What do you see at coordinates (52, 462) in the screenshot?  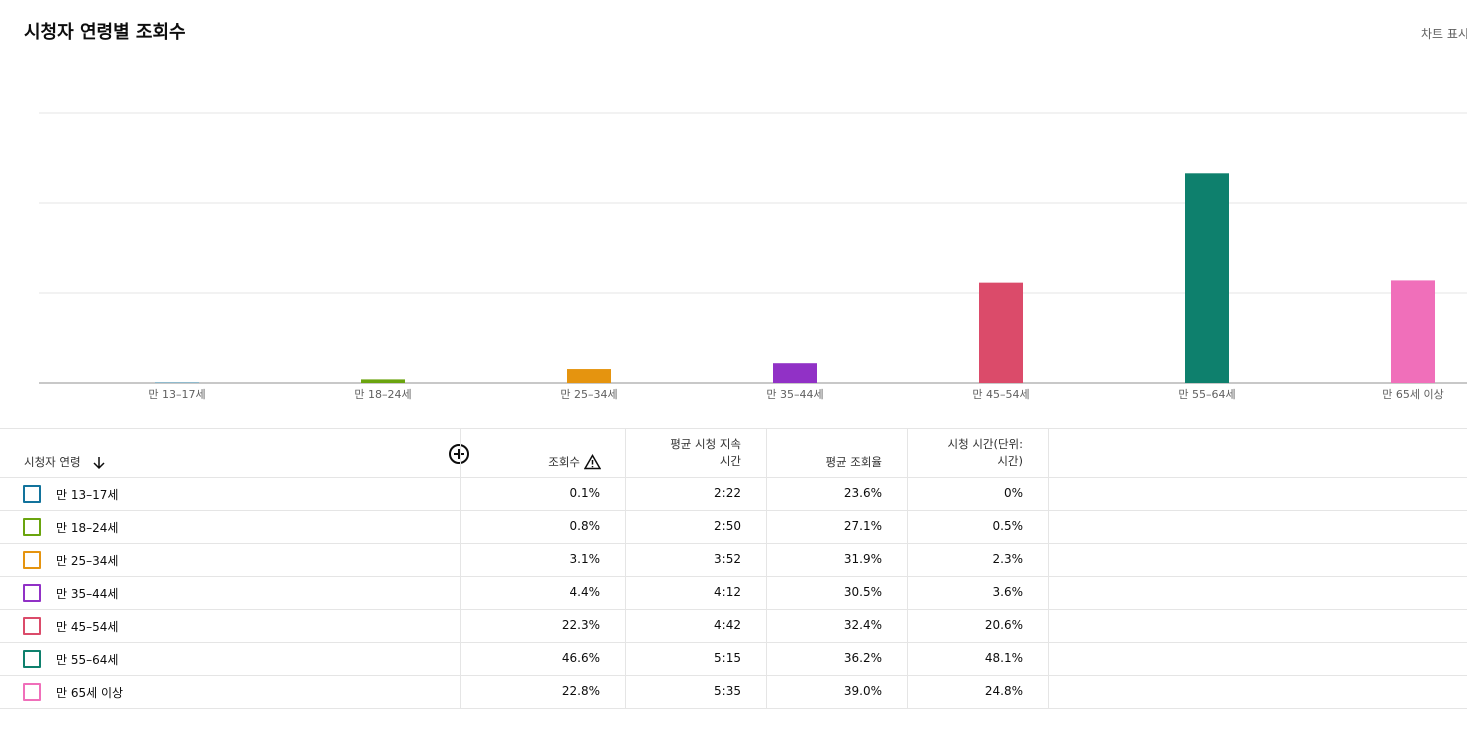 I see `column-header: 시청자 연령` at bounding box center [52, 462].